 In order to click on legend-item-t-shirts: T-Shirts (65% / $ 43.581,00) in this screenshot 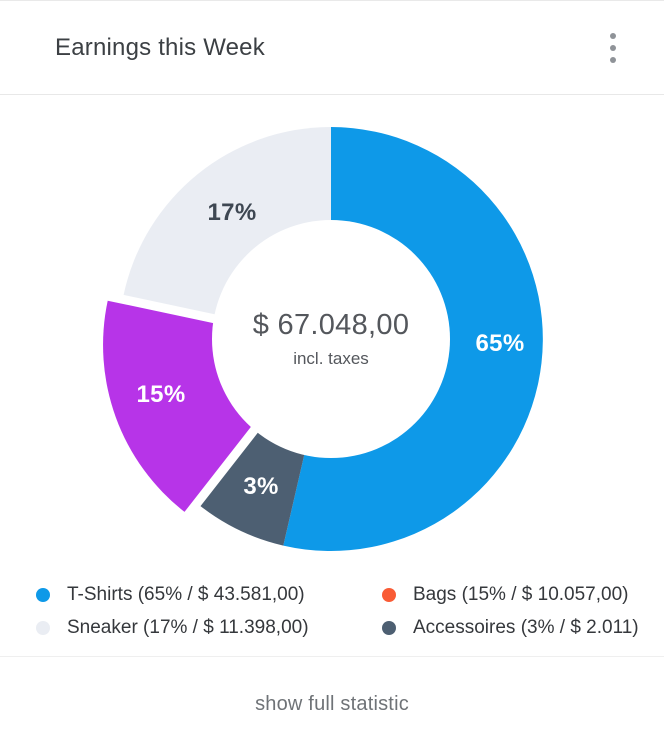, I will do `click(209, 594)`.